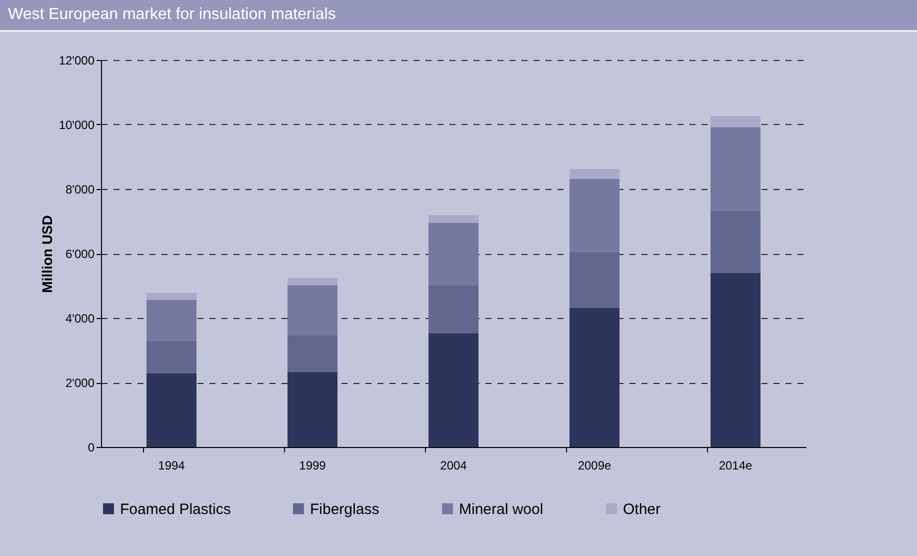 The width and height of the screenshot is (917, 556). What do you see at coordinates (454, 465) in the screenshot?
I see `x-tick-label: 2004` at bounding box center [454, 465].